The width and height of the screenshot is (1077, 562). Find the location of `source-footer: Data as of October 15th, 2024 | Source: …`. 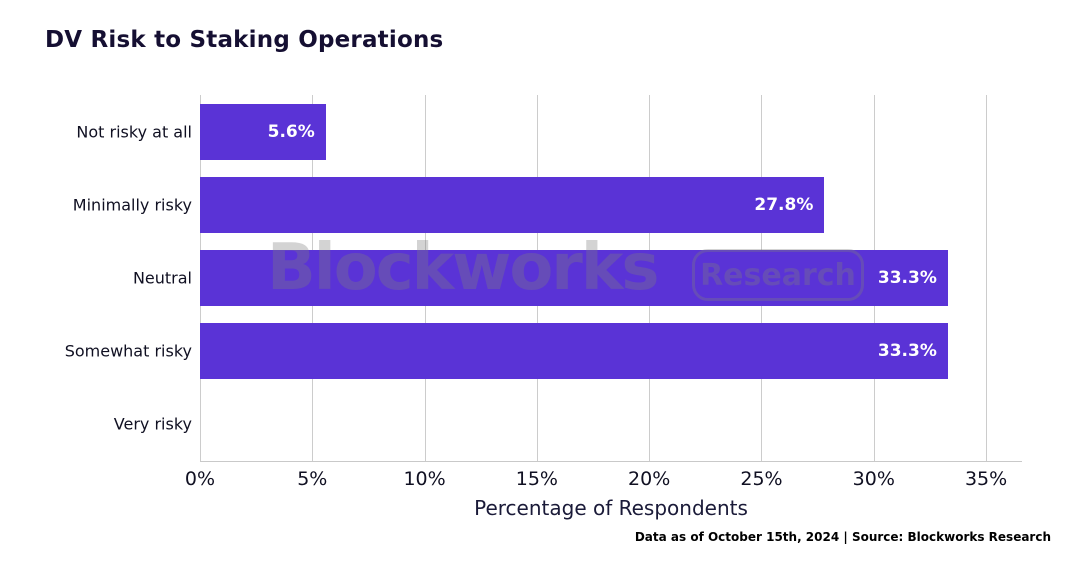

source-footer: Data as of October 15th, 2024 | Source: … is located at coordinates (842, 537).